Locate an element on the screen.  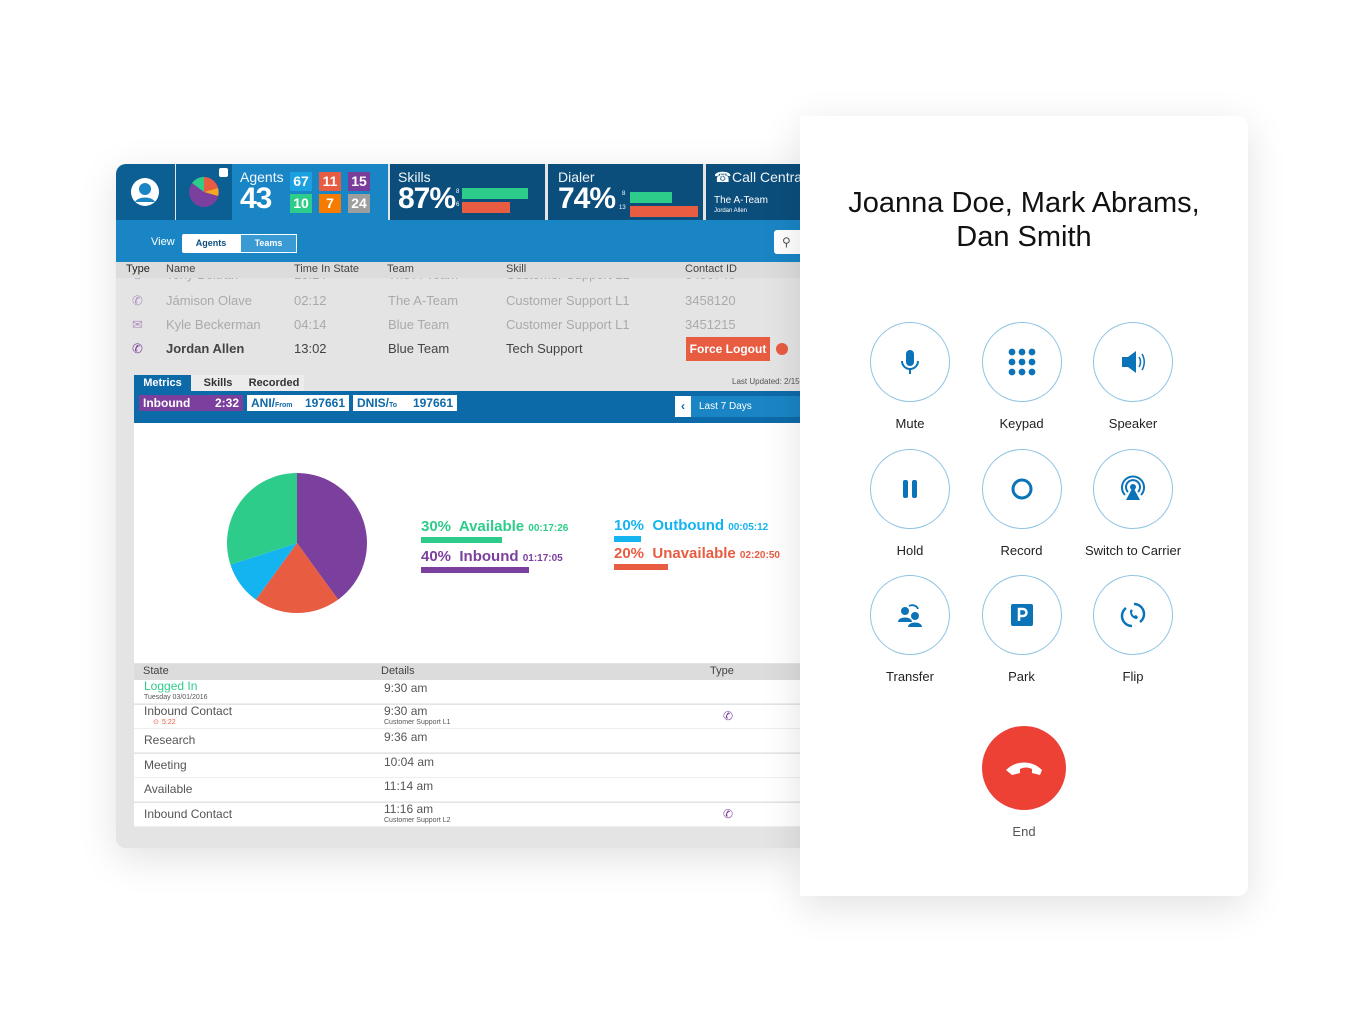
state-detail: Customer Support L1 is located at coordinates (417, 722).